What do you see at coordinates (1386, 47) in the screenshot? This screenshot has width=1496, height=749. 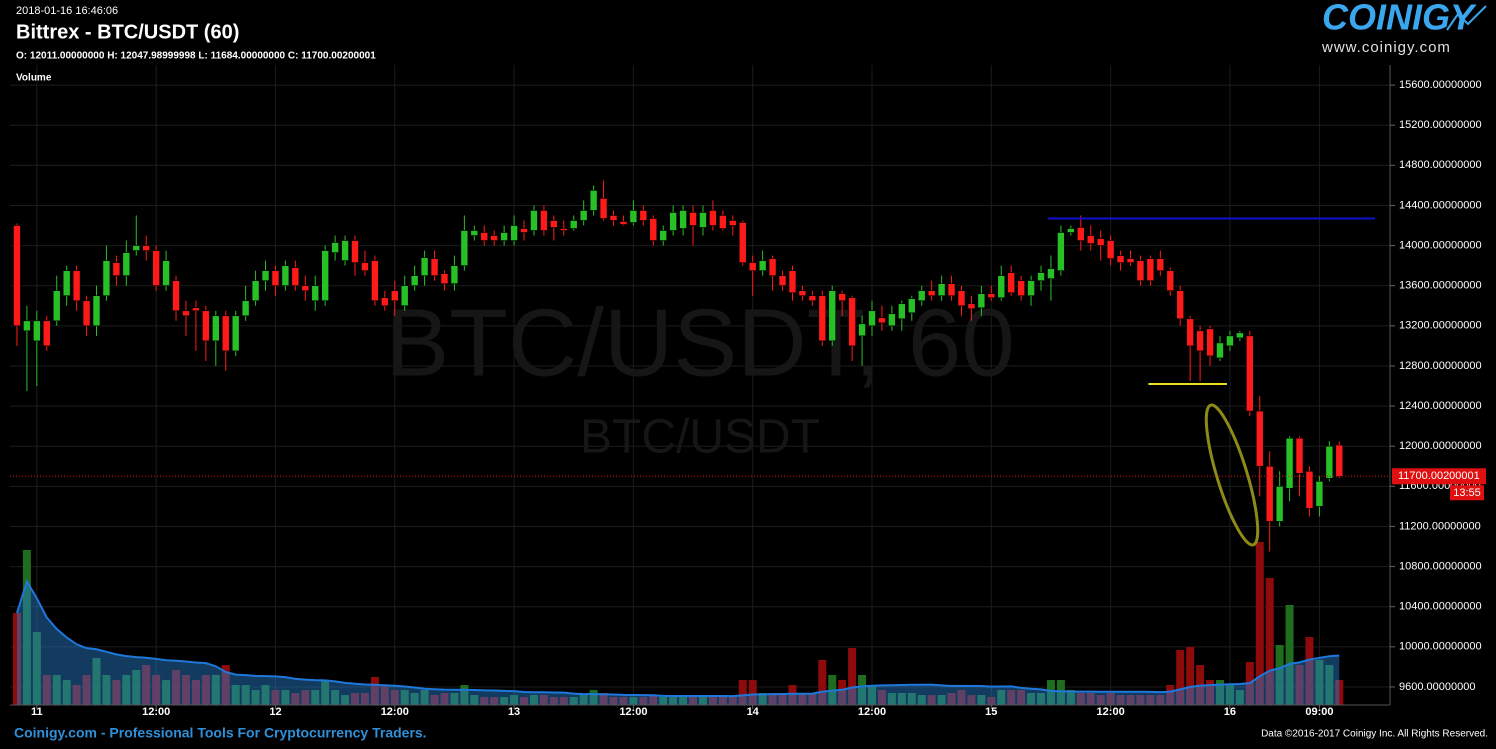 I see `logo-url: www.coinigy.com` at bounding box center [1386, 47].